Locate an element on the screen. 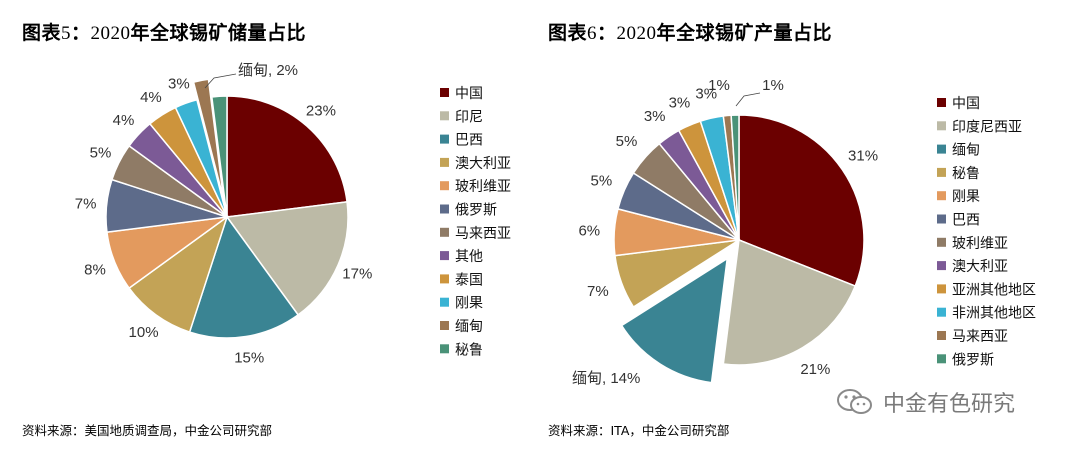 The height and width of the screenshot is (454, 1080). data-label-缅甸: 缅甸, 2% is located at coordinates (268, 70).